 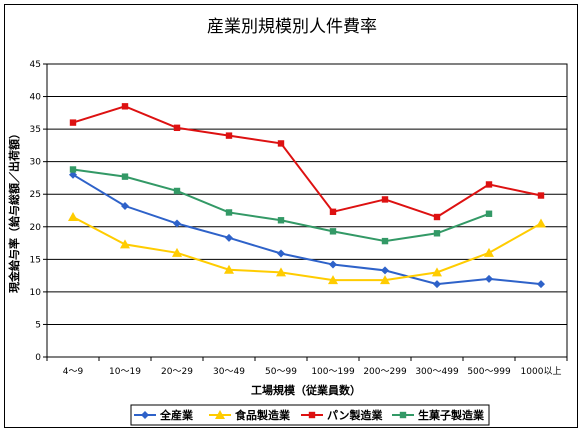 What do you see at coordinates (35, 65) in the screenshot?
I see `y-tick-label-45: 45` at bounding box center [35, 65].